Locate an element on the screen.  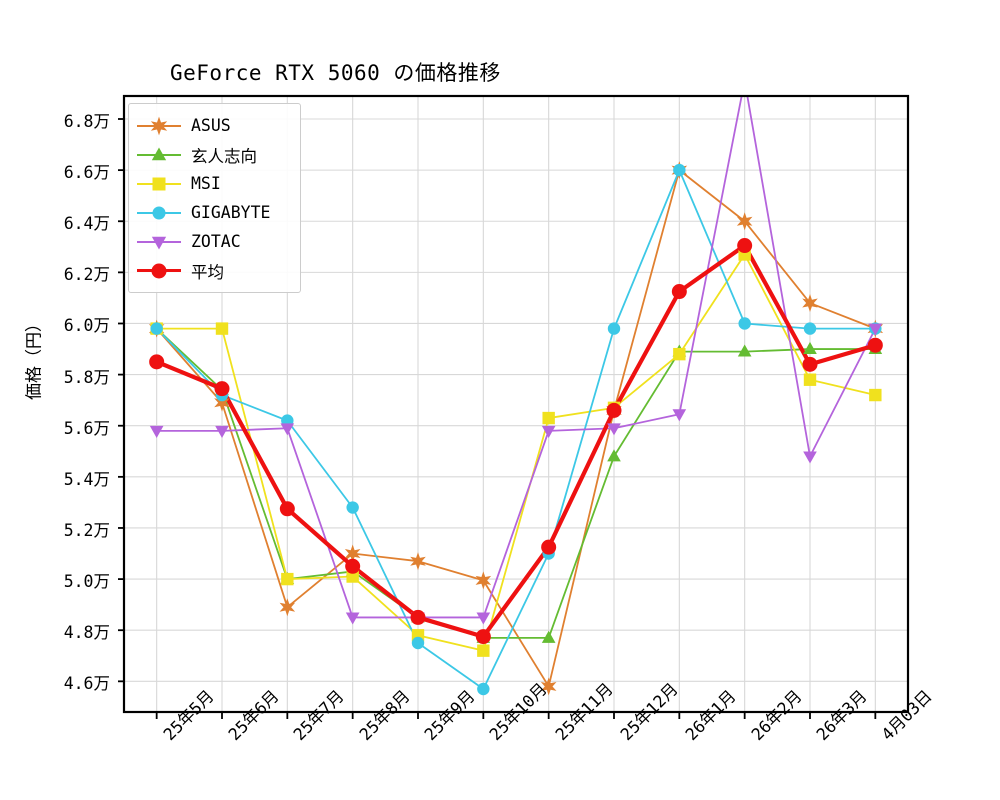
legend-label: ASUS is located at coordinates (211, 125).